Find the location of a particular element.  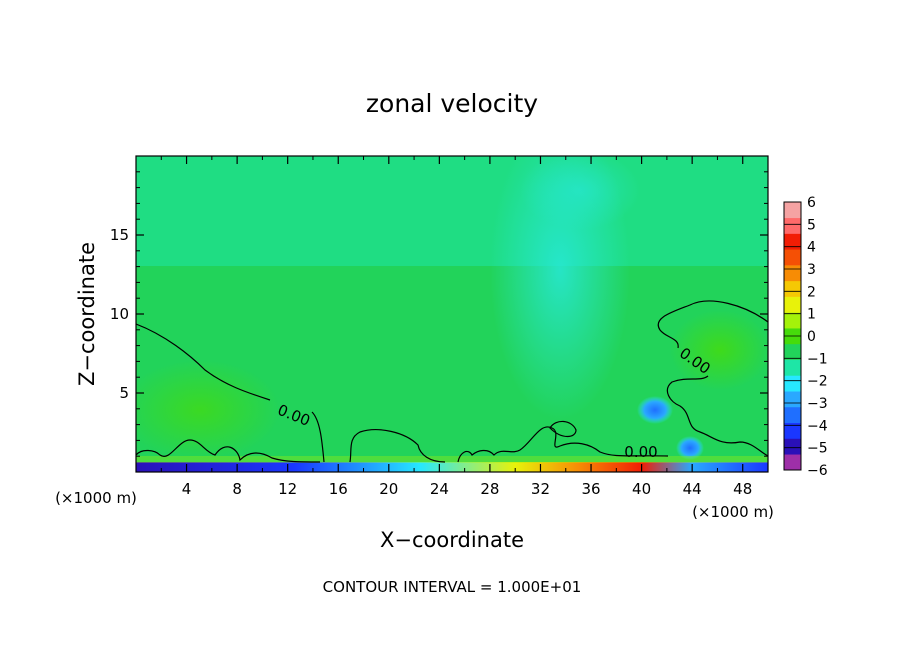

x-tick-label: 16 is located at coordinates (338, 489).